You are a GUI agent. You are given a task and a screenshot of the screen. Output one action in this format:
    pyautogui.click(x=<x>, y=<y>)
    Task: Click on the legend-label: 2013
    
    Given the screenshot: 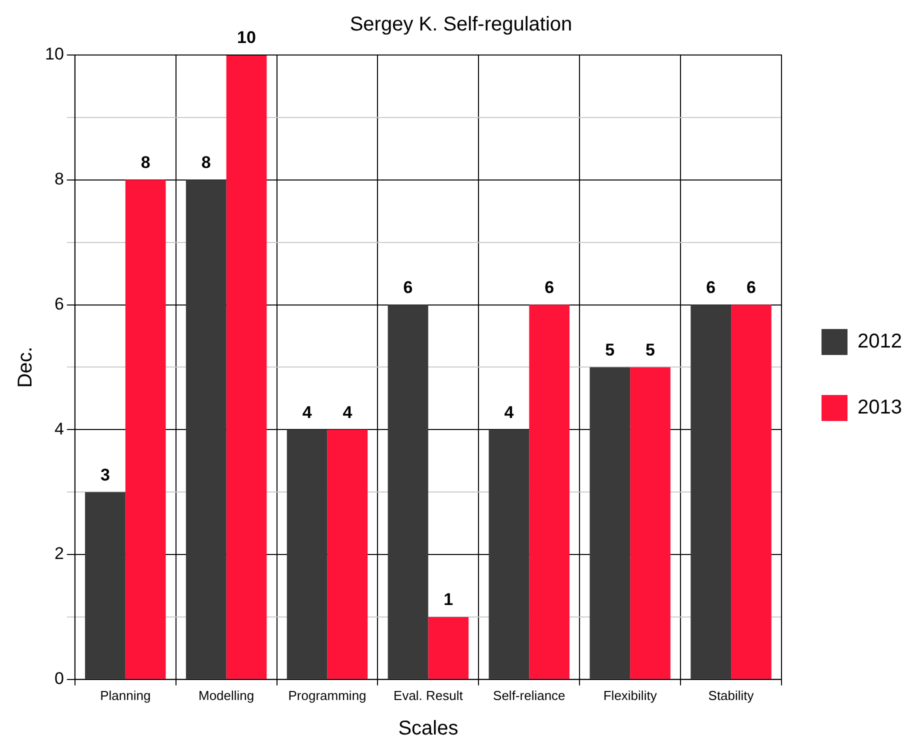 What is the action you would take?
    pyautogui.click(x=880, y=407)
    